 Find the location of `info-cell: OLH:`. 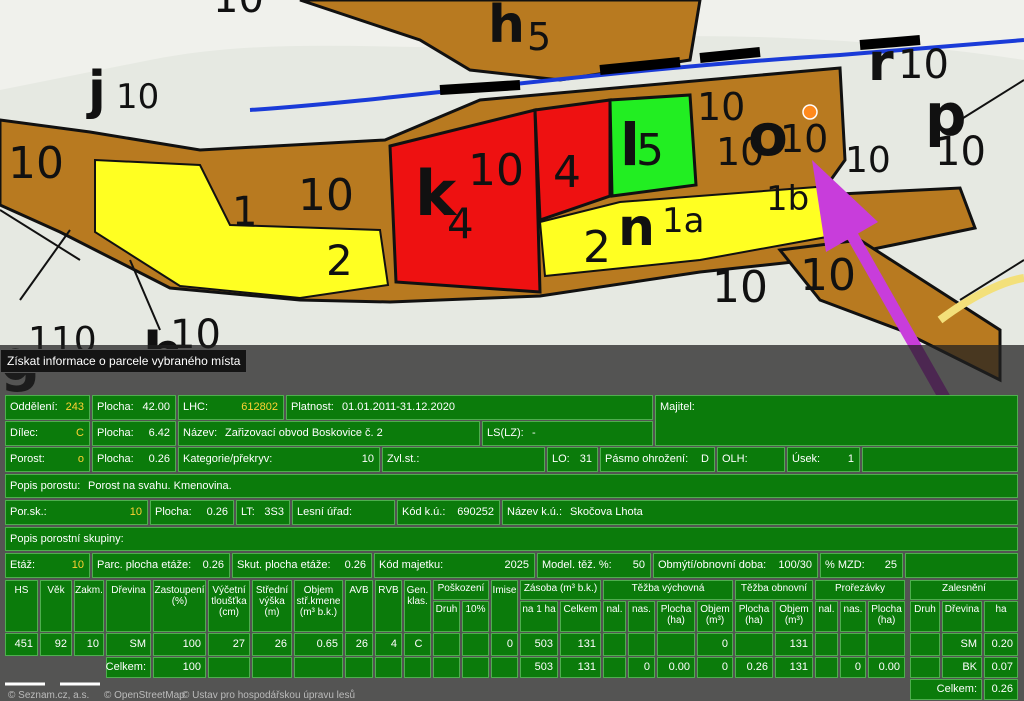

info-cell: OLH: is located at coordinates (751, 459).